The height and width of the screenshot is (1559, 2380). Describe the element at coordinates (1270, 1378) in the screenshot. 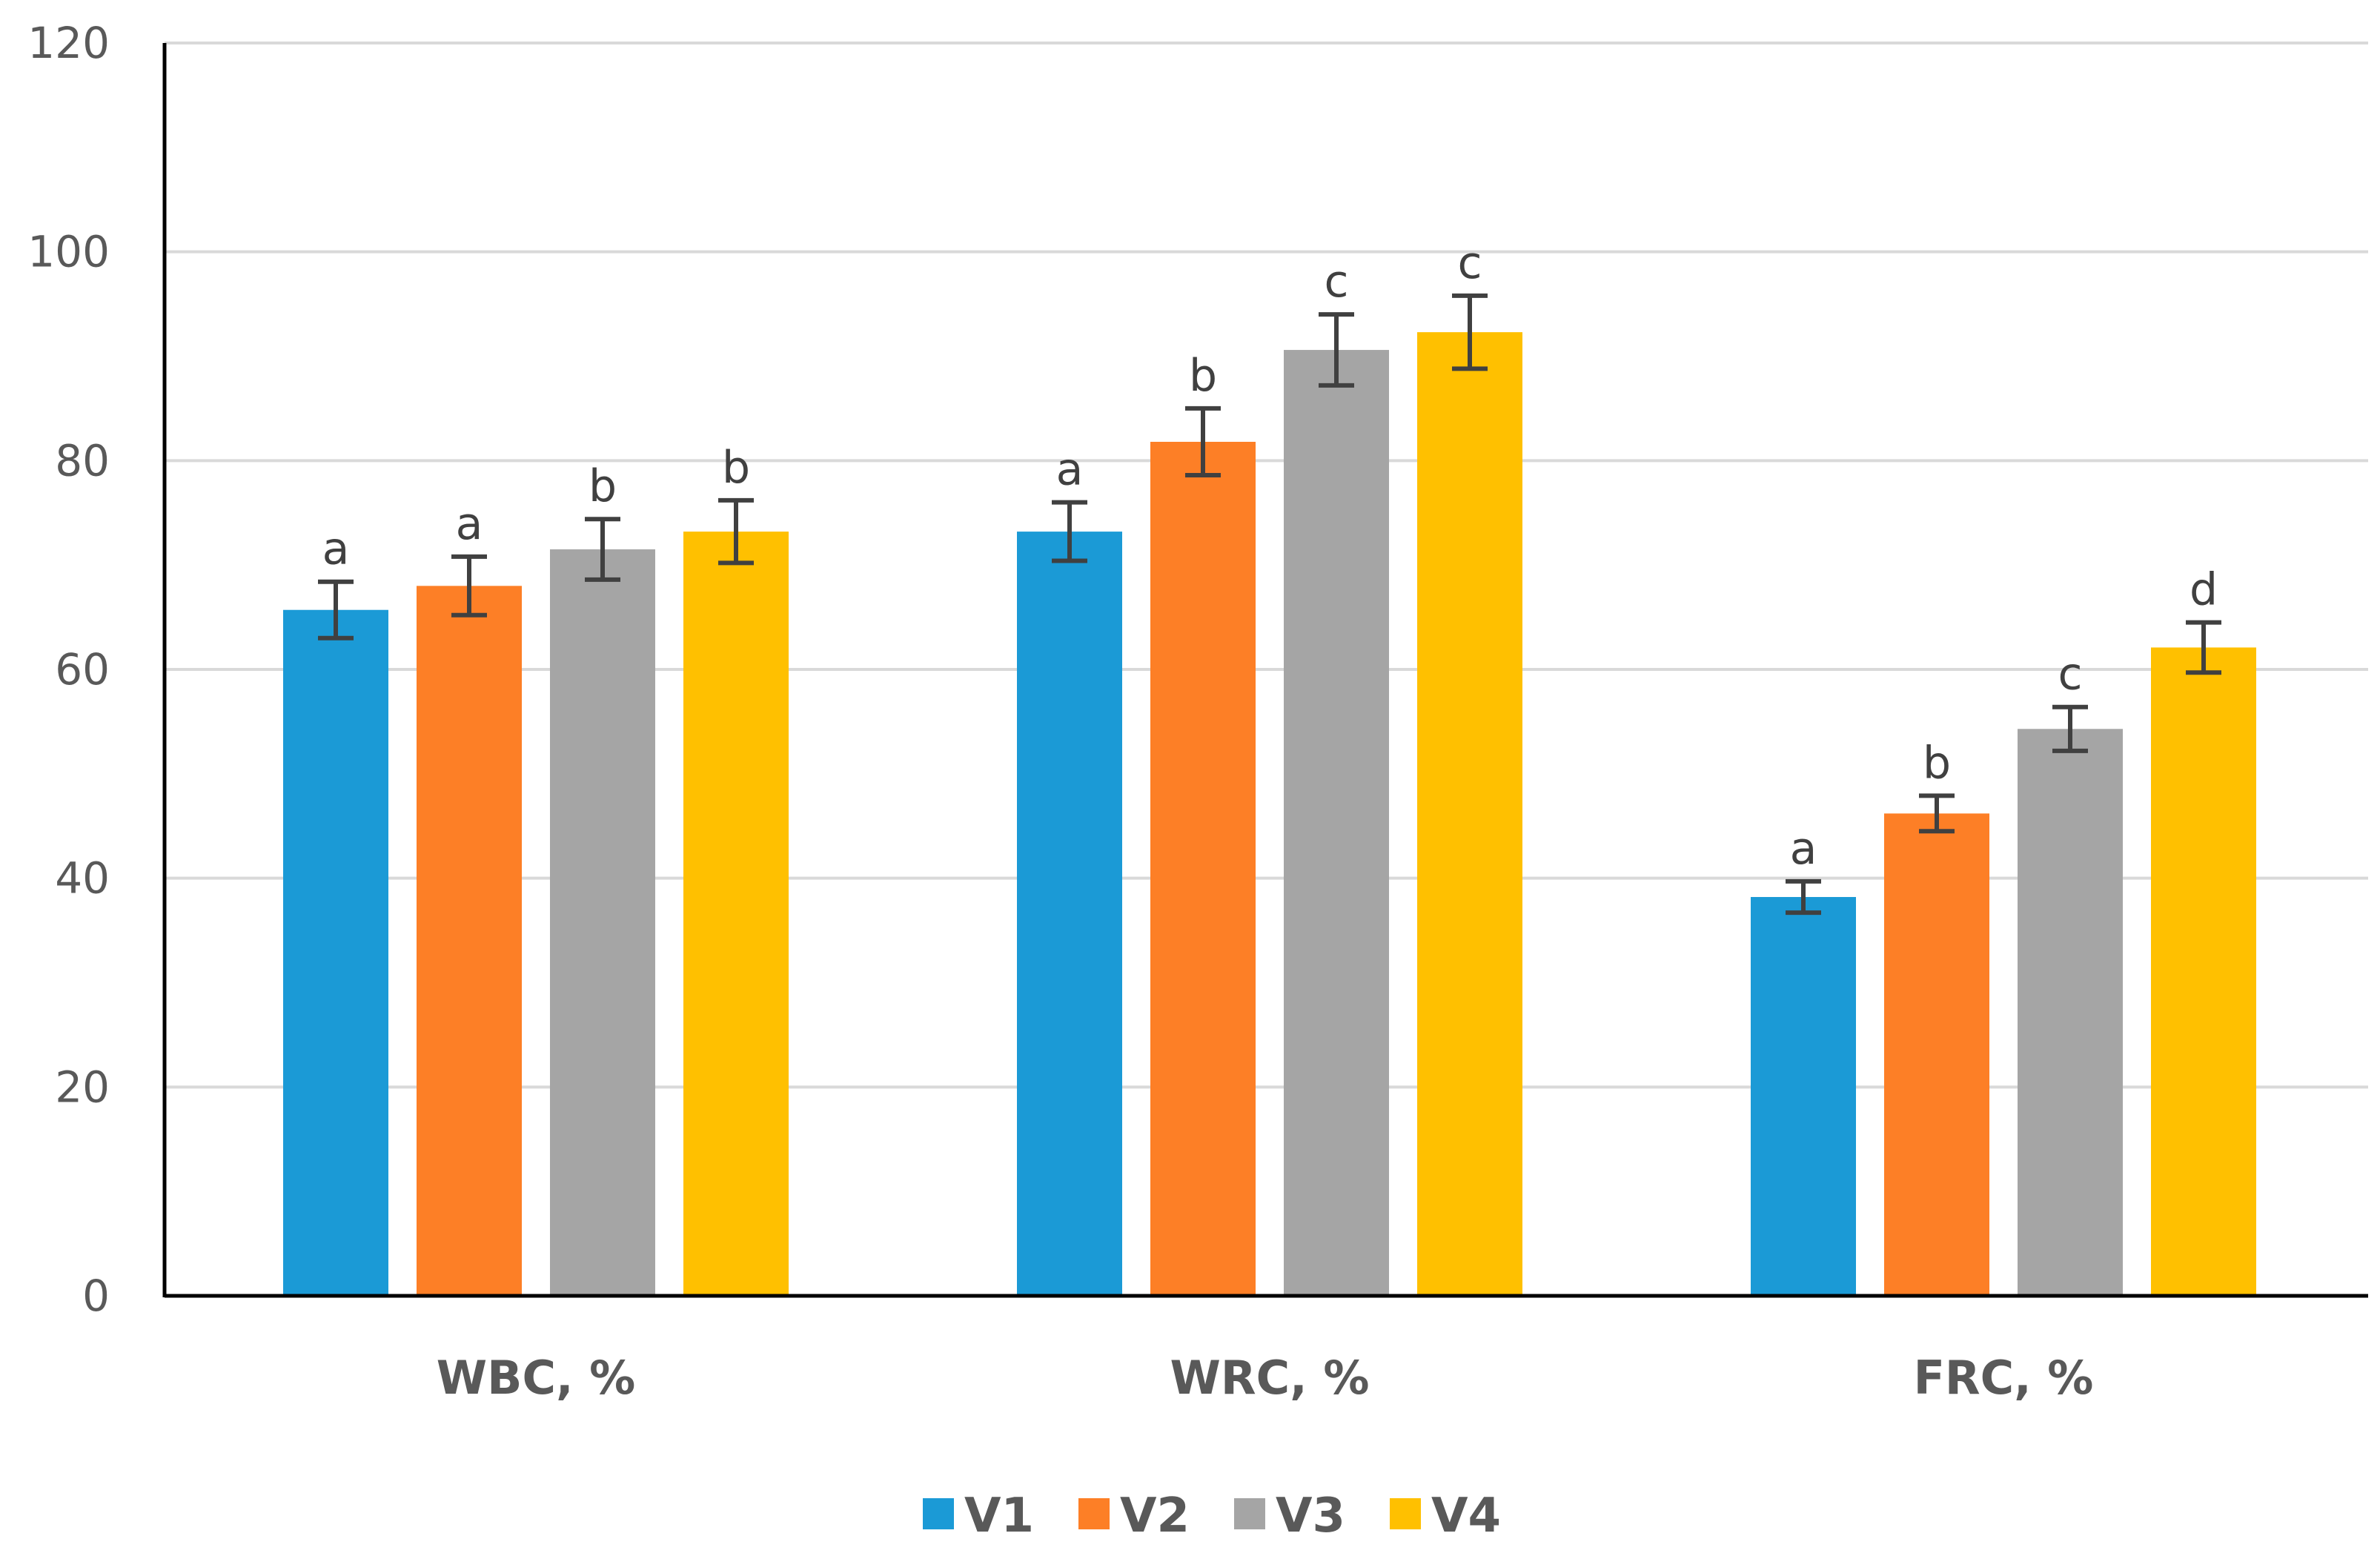

I see `x-category-label: WRC, %` at that location.